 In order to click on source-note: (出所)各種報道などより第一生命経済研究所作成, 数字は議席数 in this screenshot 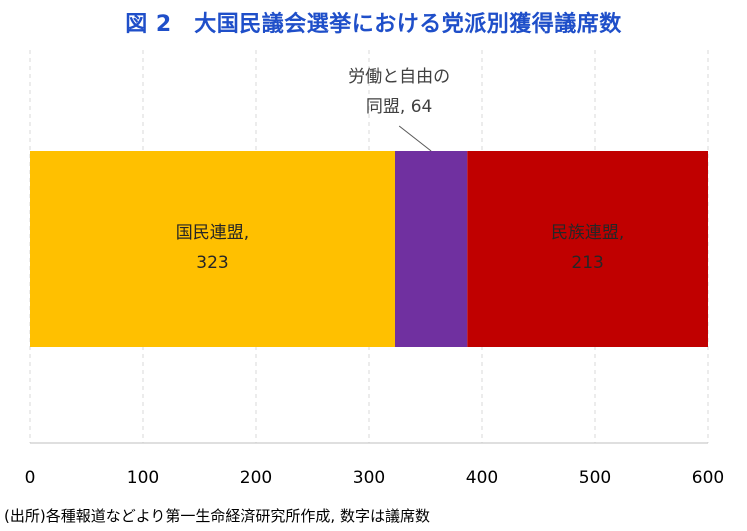, I will do `click(217, 516)`.